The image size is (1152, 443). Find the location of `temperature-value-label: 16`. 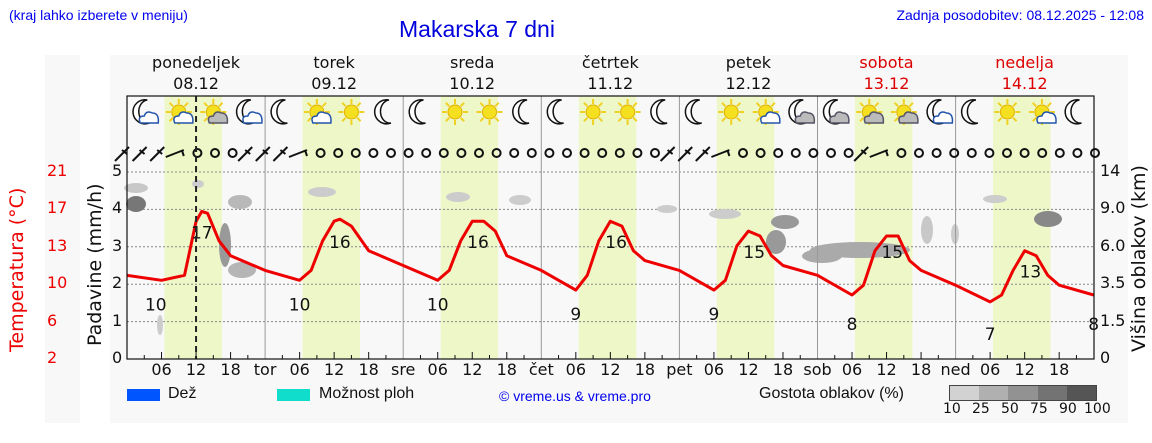

temperature-value-label: 16 is located at coordinates (340, 243).